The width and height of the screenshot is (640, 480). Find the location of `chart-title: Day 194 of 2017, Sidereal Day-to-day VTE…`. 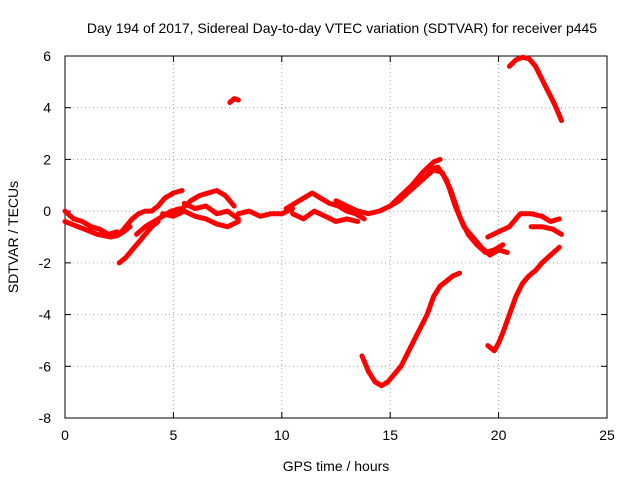

chart-title: Day 194 of 2017, Sidereal Day-to-day VTE… is located at coordinates (342, 28).